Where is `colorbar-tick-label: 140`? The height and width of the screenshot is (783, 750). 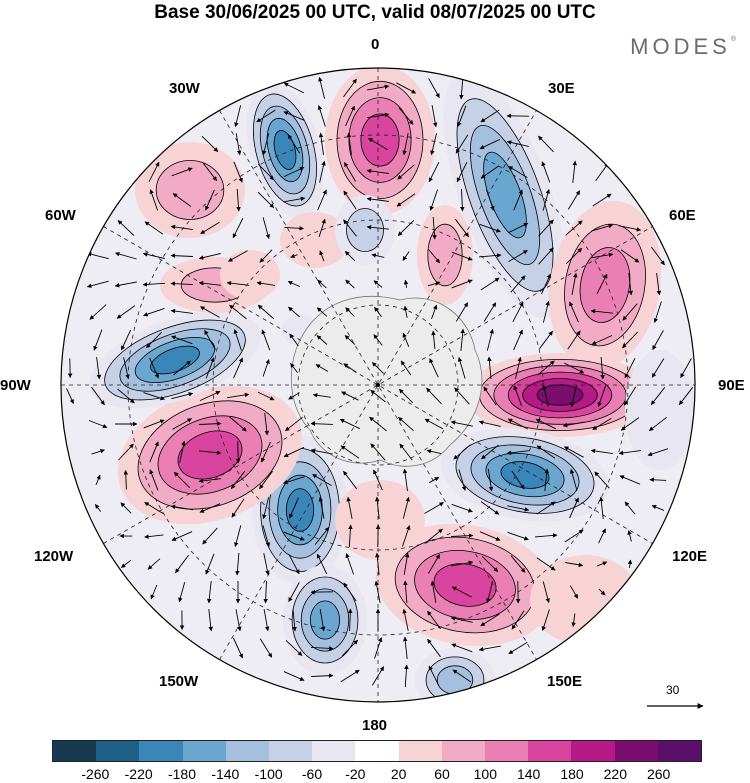 colorbar-tick-label: 140 is located at coordinates (528, 774).